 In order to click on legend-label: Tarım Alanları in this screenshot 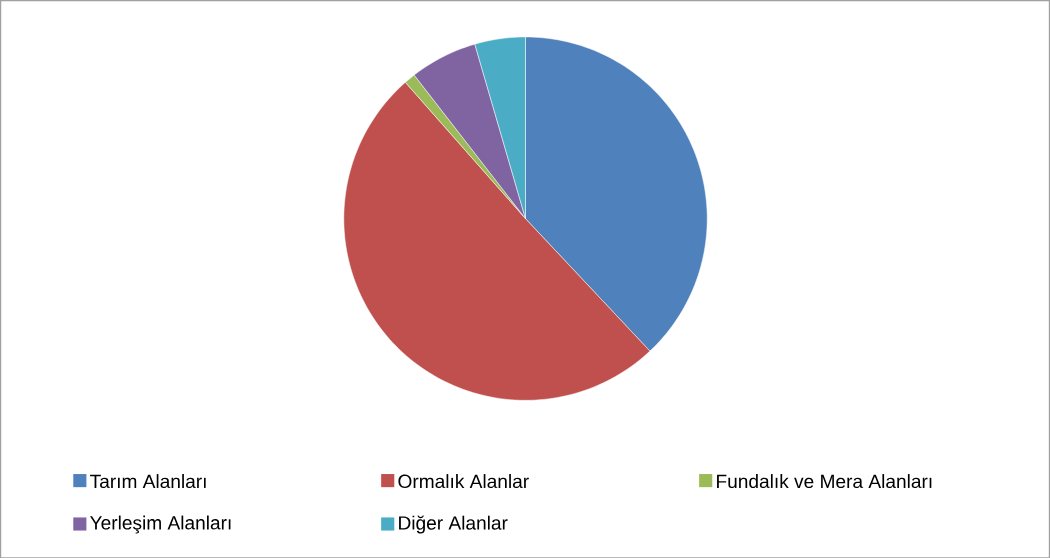, I will do `click(148, 480)`.